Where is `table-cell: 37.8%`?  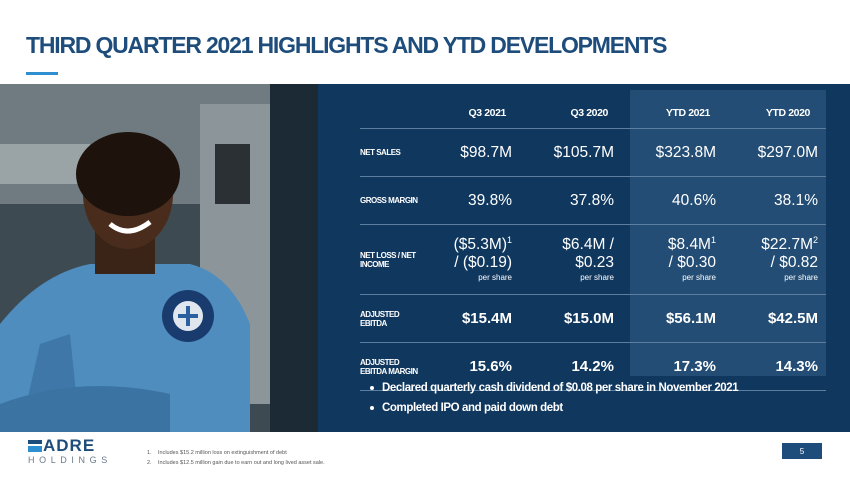 table-cell: 37.8% is located at coordinates (592, 200).